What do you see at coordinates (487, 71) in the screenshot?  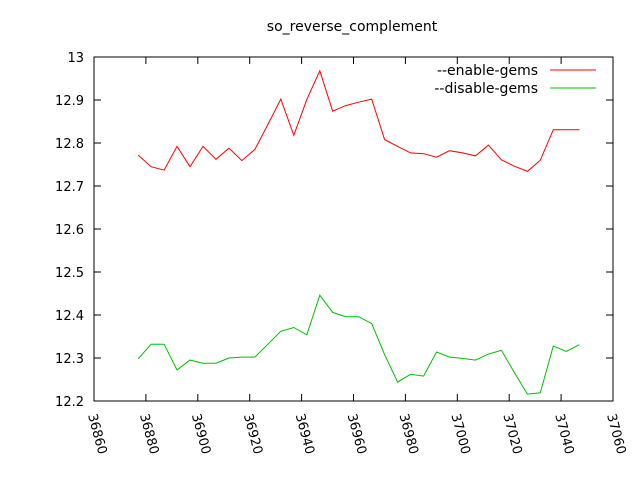 I see `legend-label: --enable-gems` at bounding box center [487, 71].